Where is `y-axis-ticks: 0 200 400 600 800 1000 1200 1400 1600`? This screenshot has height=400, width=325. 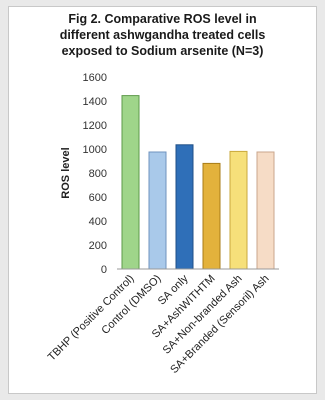 y-axis-ticks: 0 200 400 600 800 1000 1200 1400 1600 is located at coordinates (95, 174).